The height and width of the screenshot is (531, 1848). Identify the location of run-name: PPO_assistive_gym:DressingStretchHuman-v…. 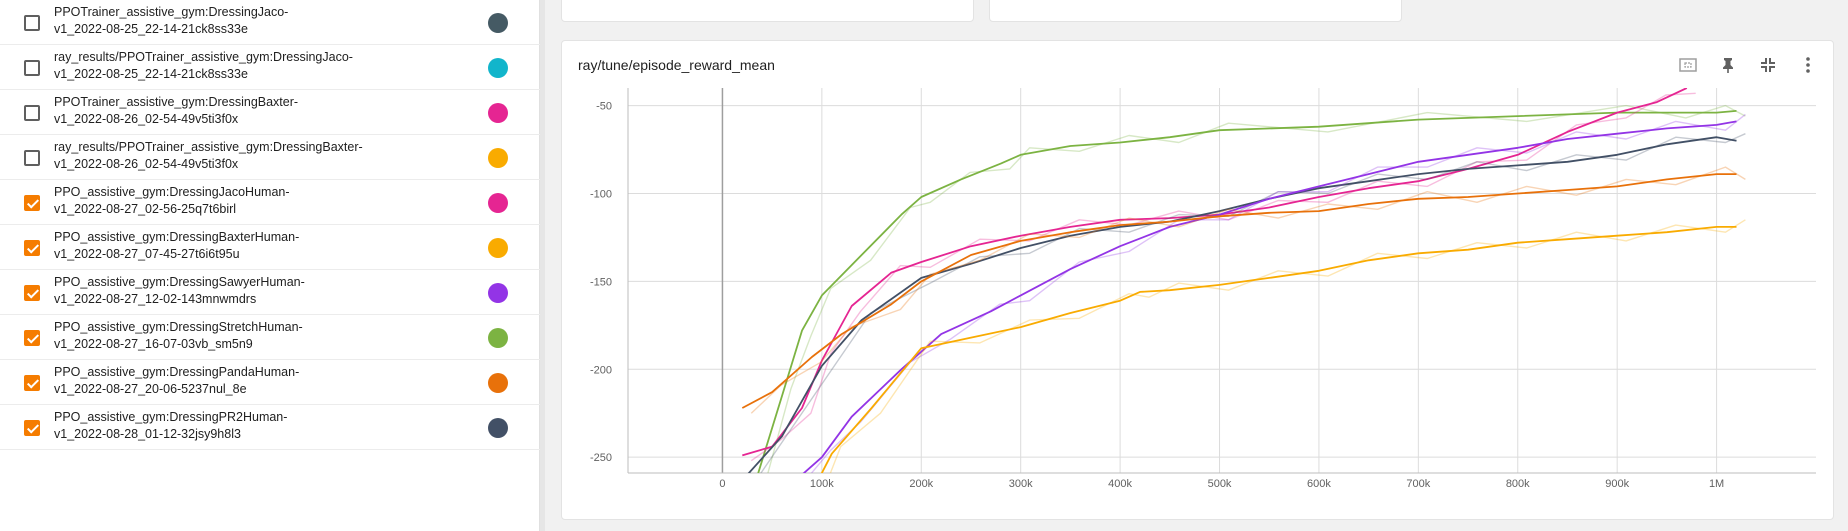
(219, 336).